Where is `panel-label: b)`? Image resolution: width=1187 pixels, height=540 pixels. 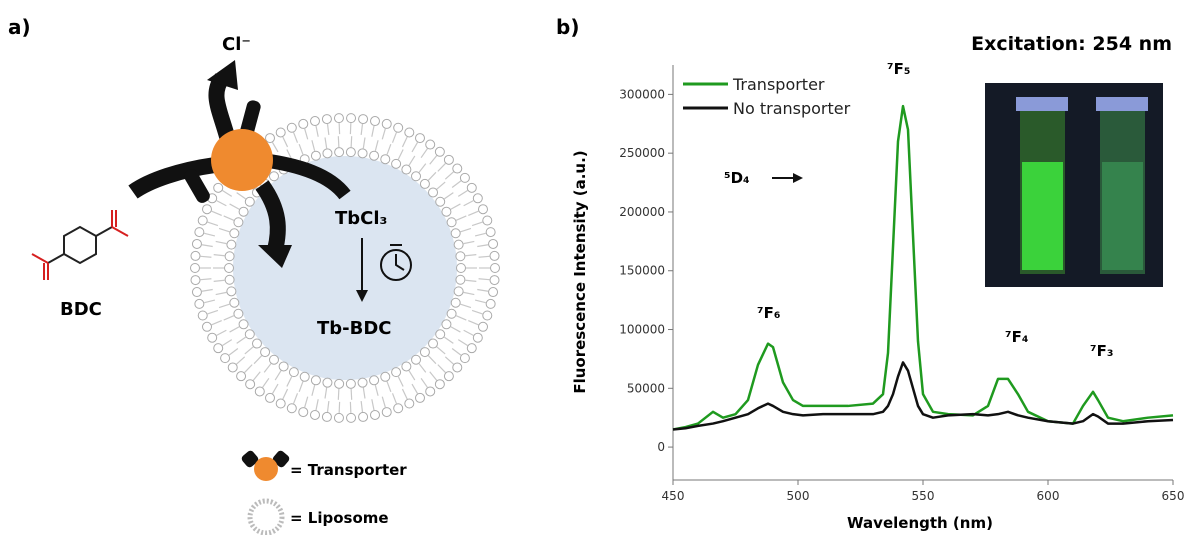 panel-label: b) is located at coordinates (567, 27).